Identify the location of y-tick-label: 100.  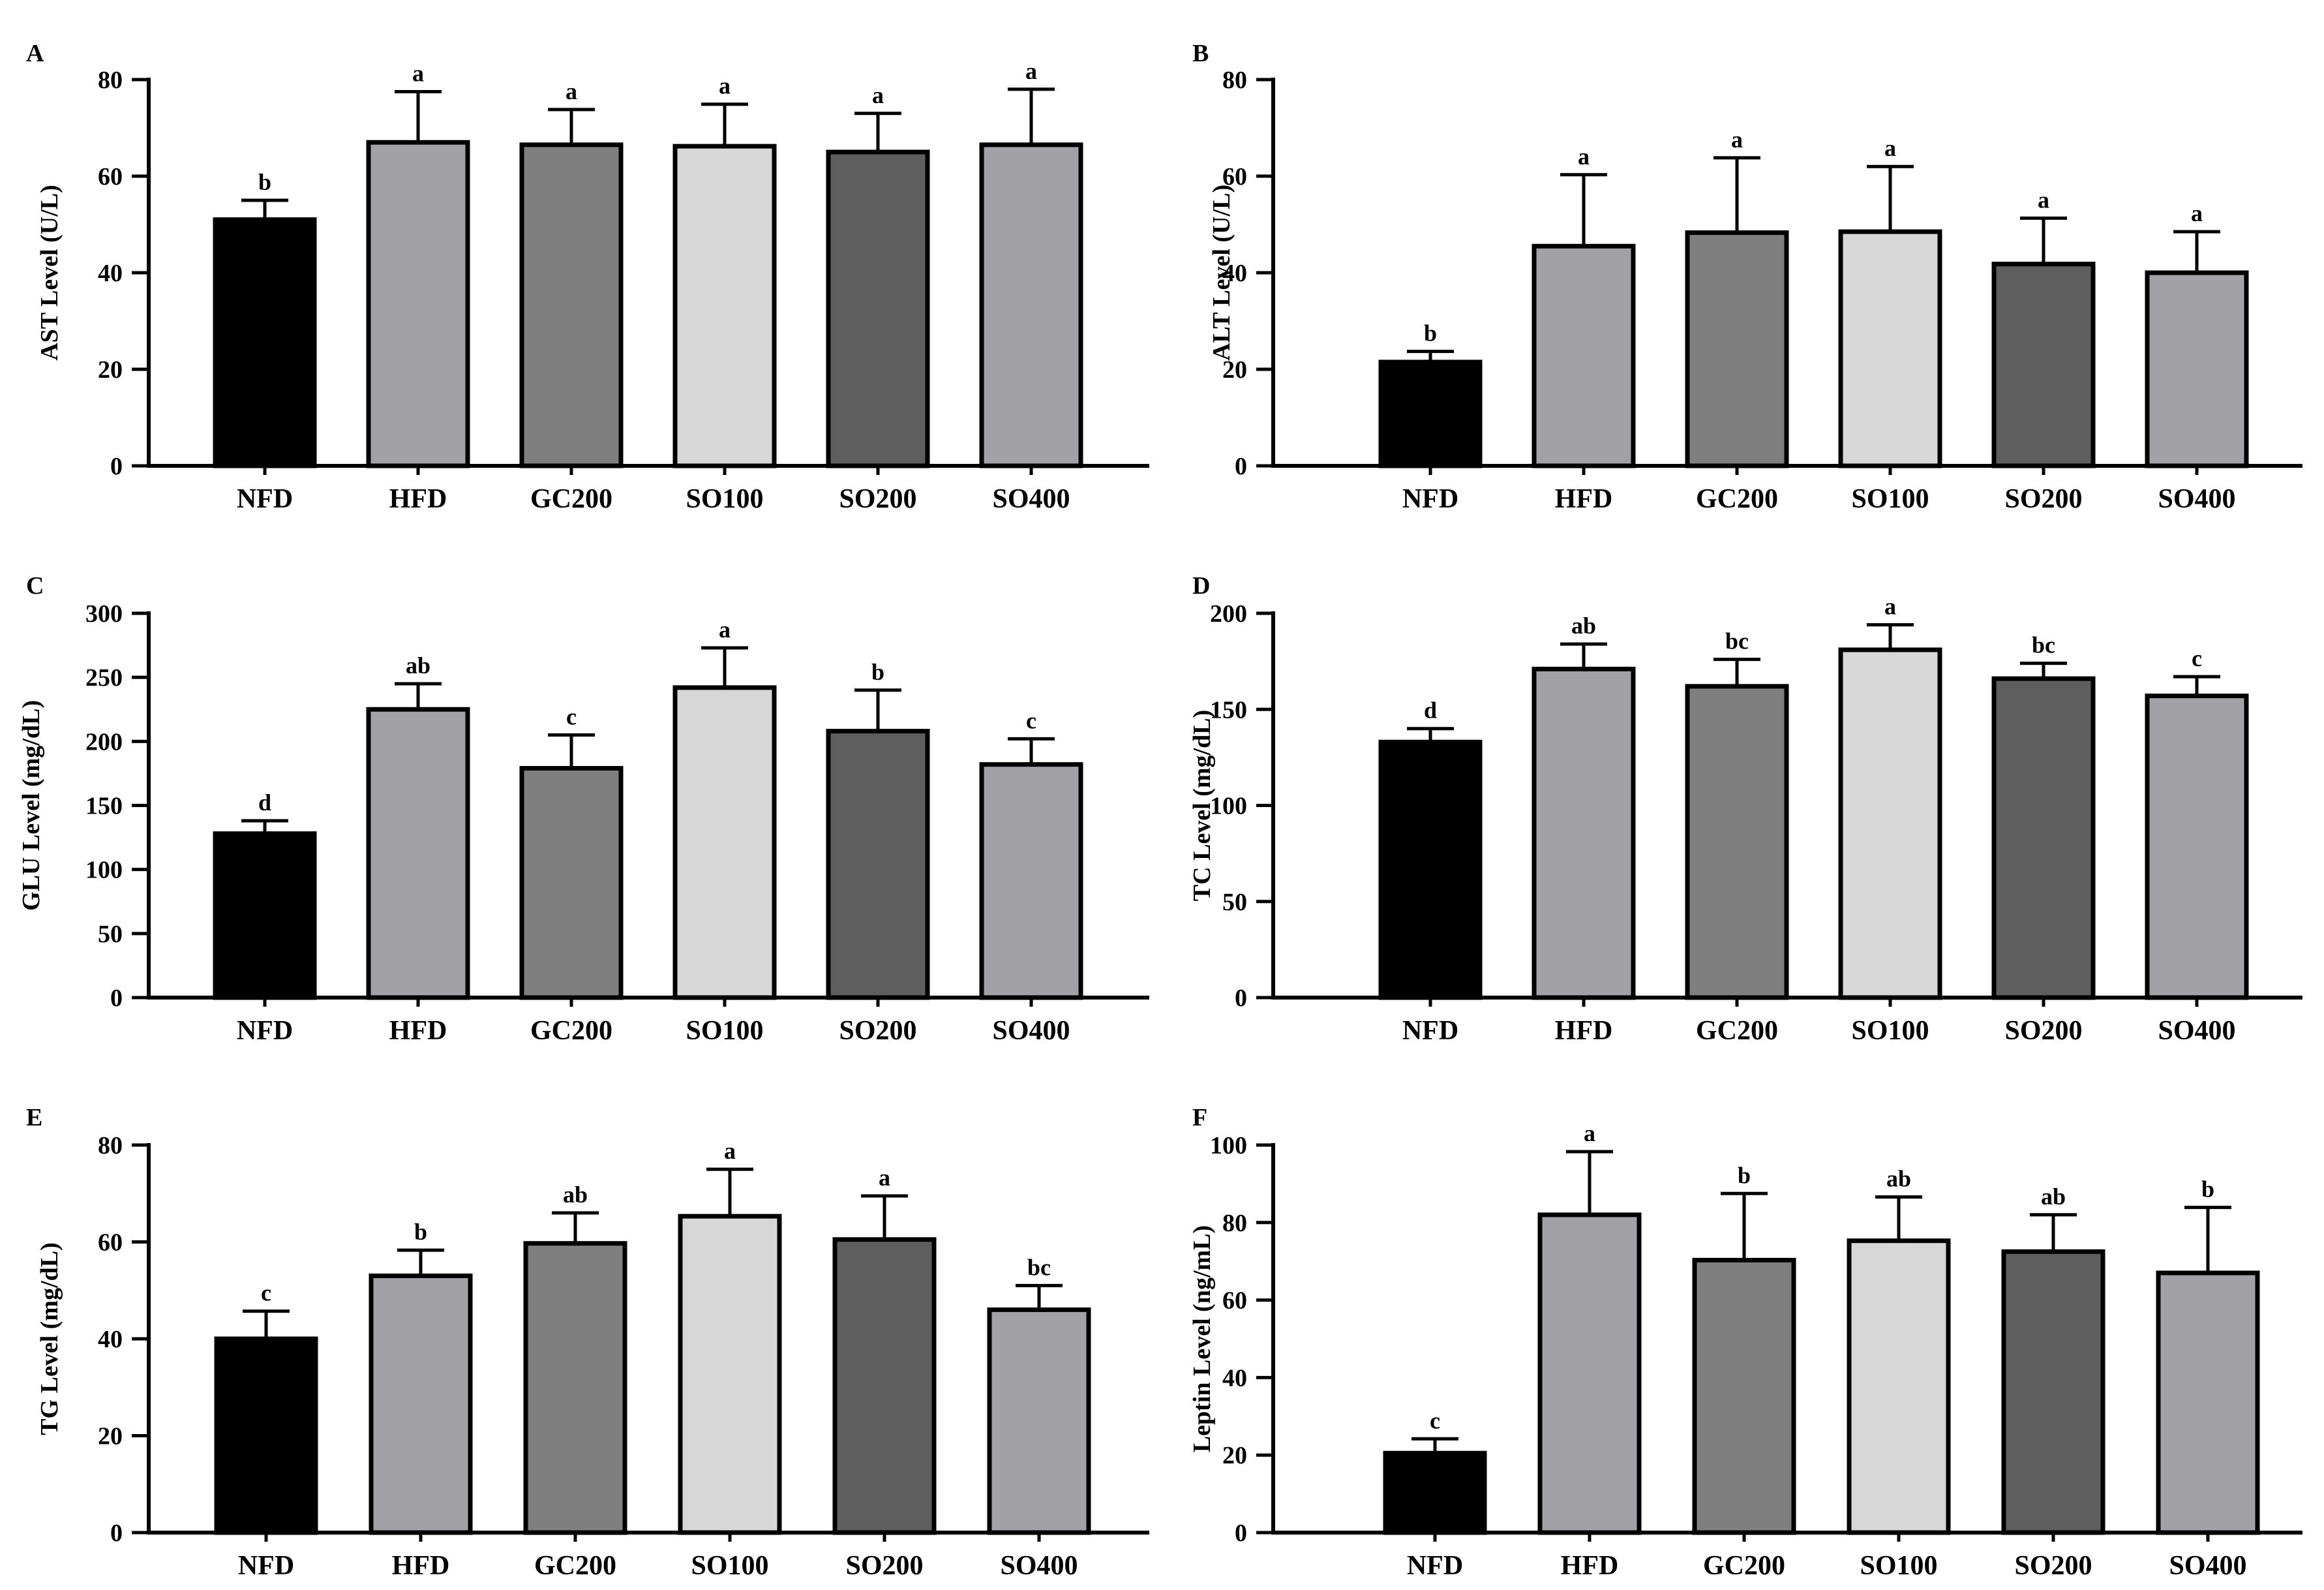
(1228, 806).